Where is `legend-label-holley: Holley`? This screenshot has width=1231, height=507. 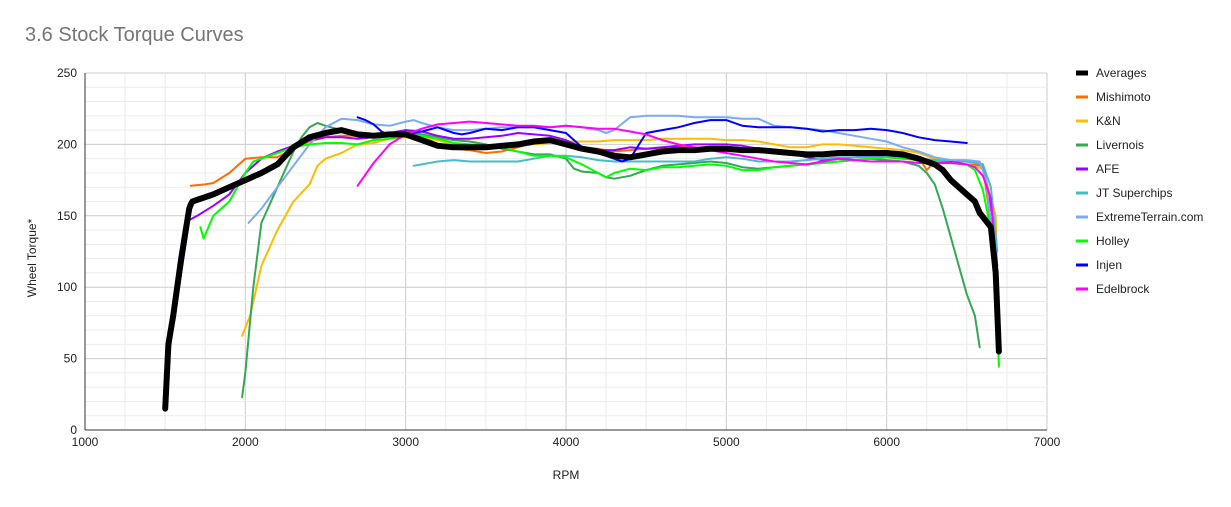
legend-label-holley: Holley is located at coordinates (1112, 241).